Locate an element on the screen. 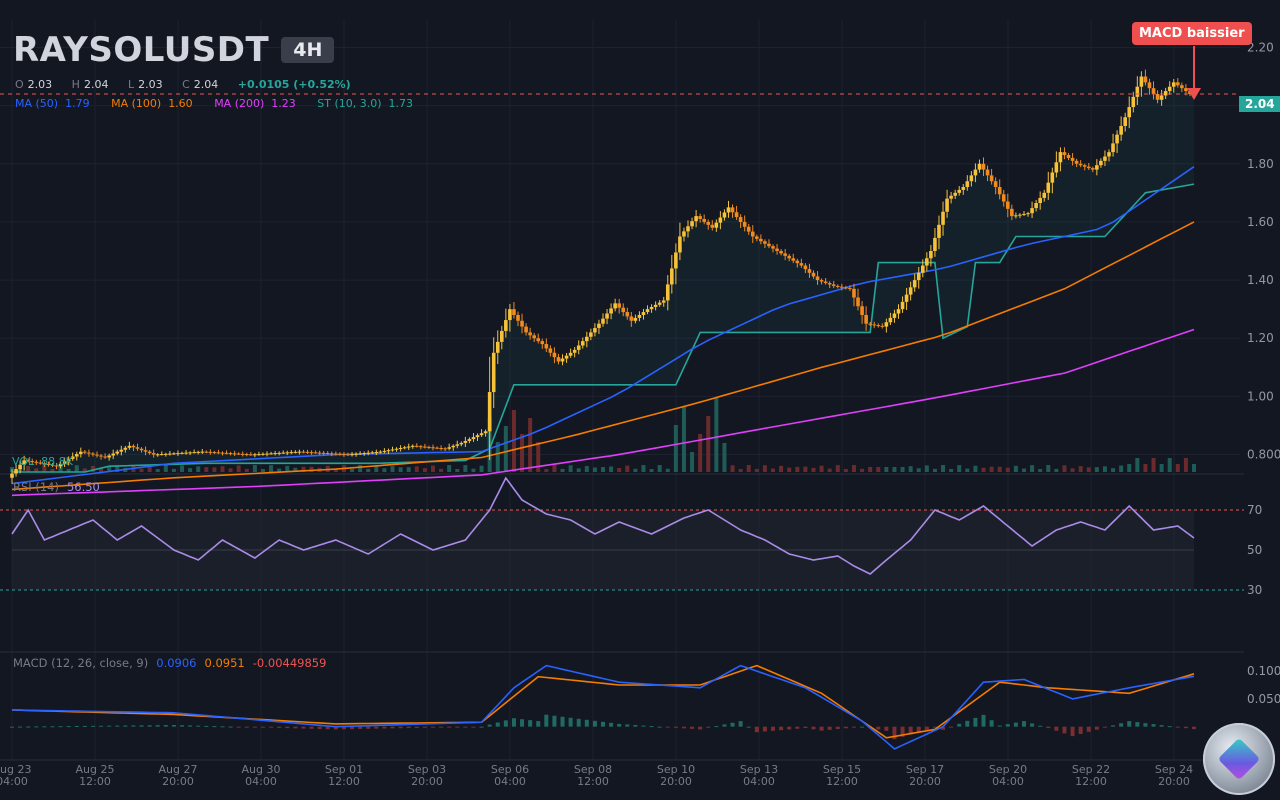  timeframe-badge: 4H is located at coordinates (308, 50).